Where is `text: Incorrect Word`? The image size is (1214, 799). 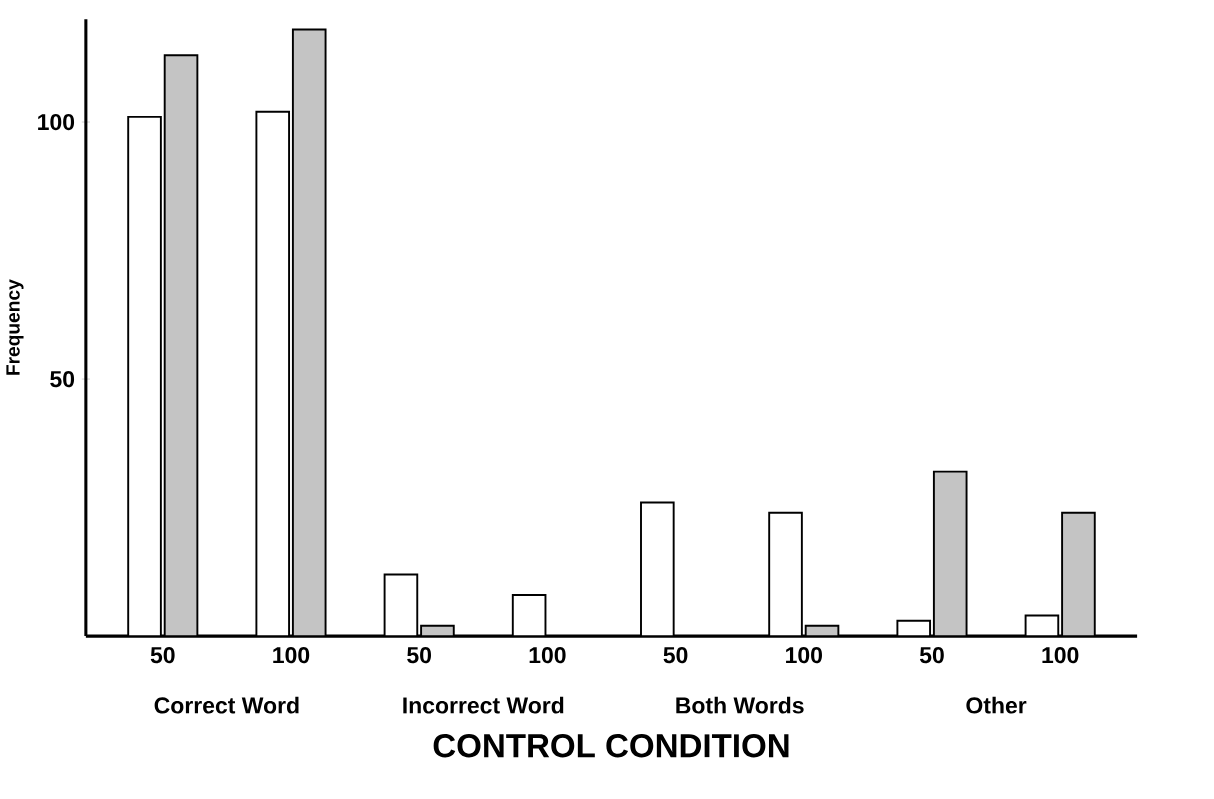
text: Incorrect Word is located at coordinates (483, 705).